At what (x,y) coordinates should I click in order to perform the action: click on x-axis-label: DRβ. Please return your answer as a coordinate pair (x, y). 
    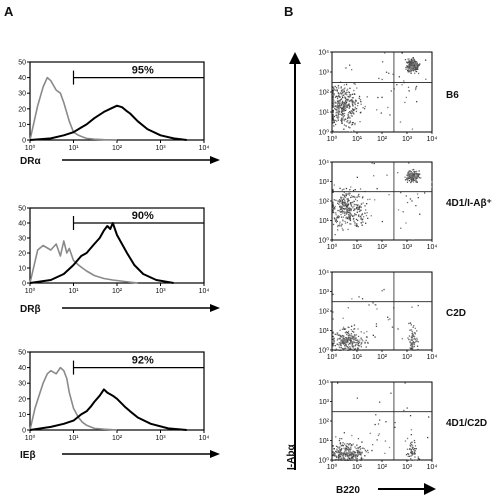
    Looking at the image, I should click on (30, 309).